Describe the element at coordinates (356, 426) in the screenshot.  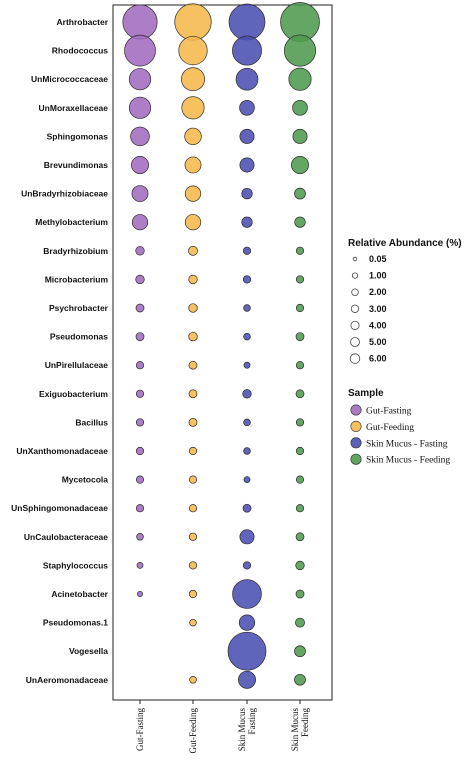
I see `sample-legend-swatch-gut-feeding` at that location.